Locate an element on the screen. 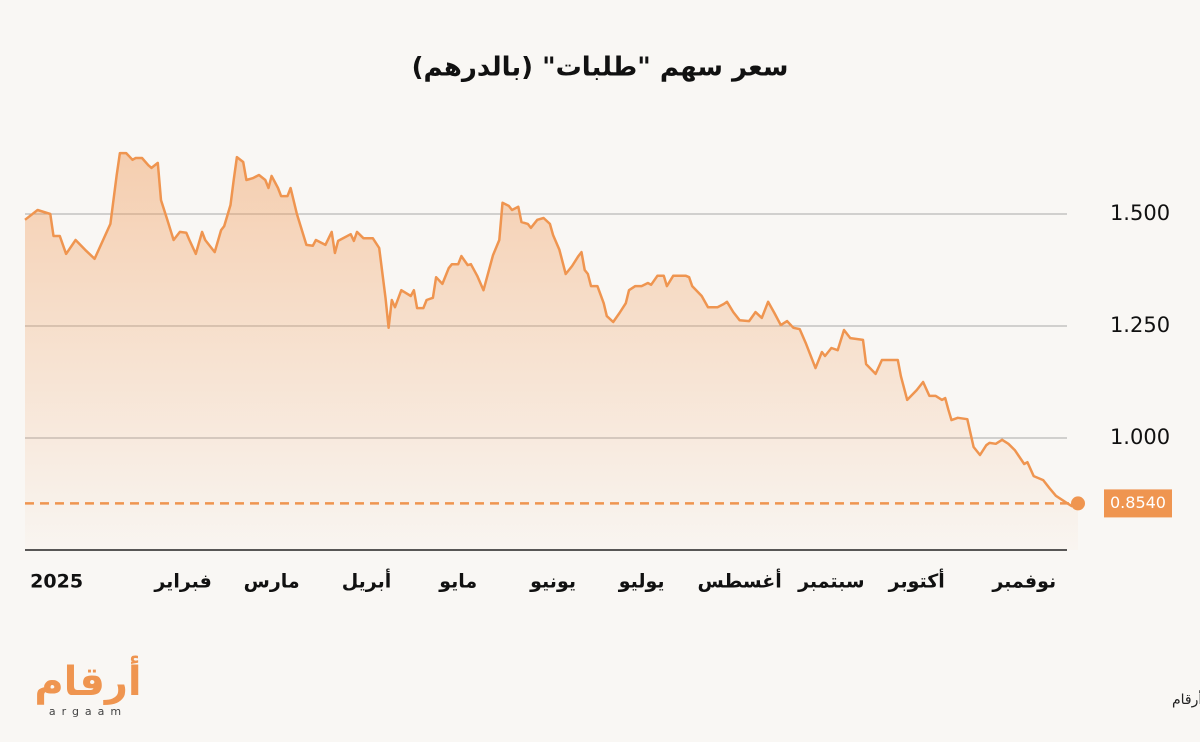 The image size is (1200, 742). y-tick-label: 1.250 is located at coordinates (1140, 325).